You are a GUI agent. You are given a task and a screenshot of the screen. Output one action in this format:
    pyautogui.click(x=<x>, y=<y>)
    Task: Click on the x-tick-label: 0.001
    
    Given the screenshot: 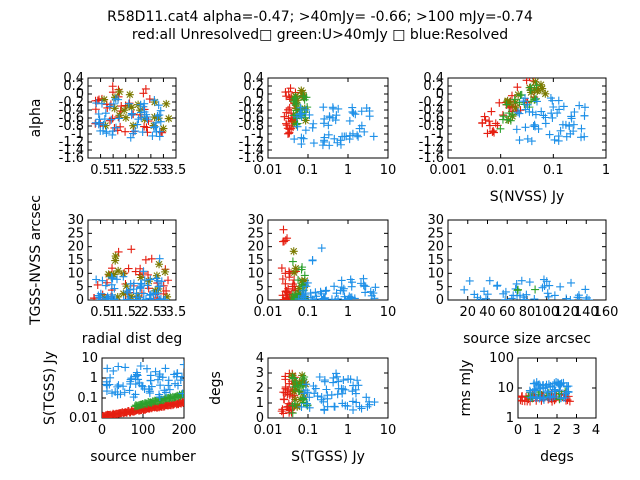 What is the action you would take?
    pyautogui.click(x=447, y=170)
    